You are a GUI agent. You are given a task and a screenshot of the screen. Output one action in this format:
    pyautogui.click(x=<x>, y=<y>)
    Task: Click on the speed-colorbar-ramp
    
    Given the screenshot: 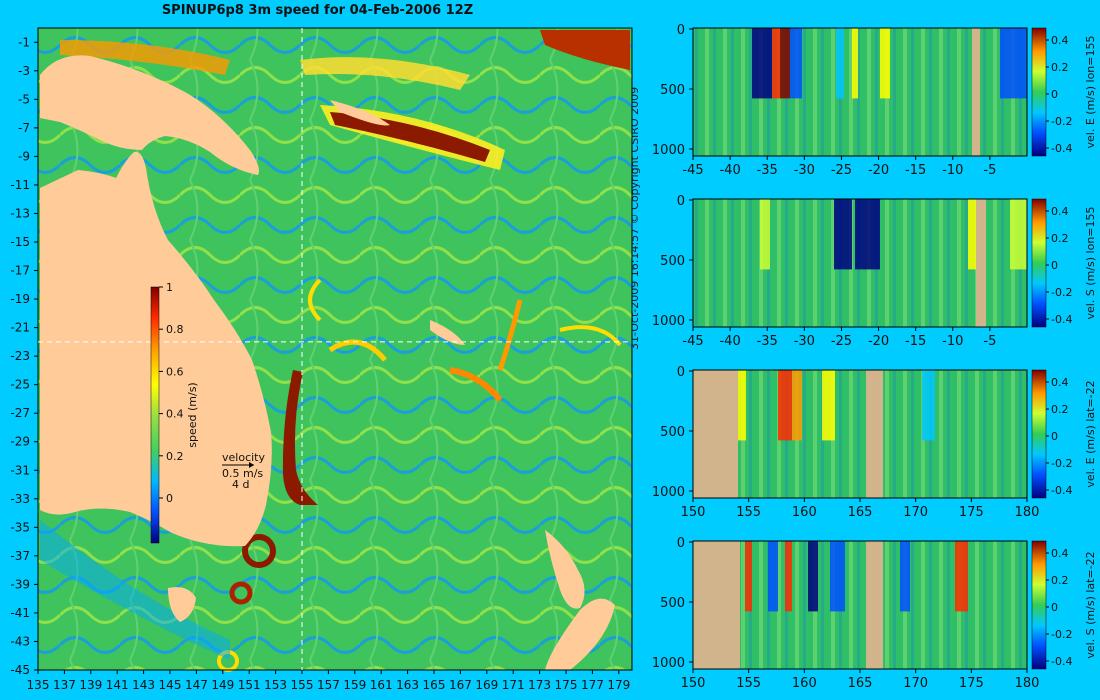 What is the action you would take?
    pyautogui.click(x=155, y=415)
    